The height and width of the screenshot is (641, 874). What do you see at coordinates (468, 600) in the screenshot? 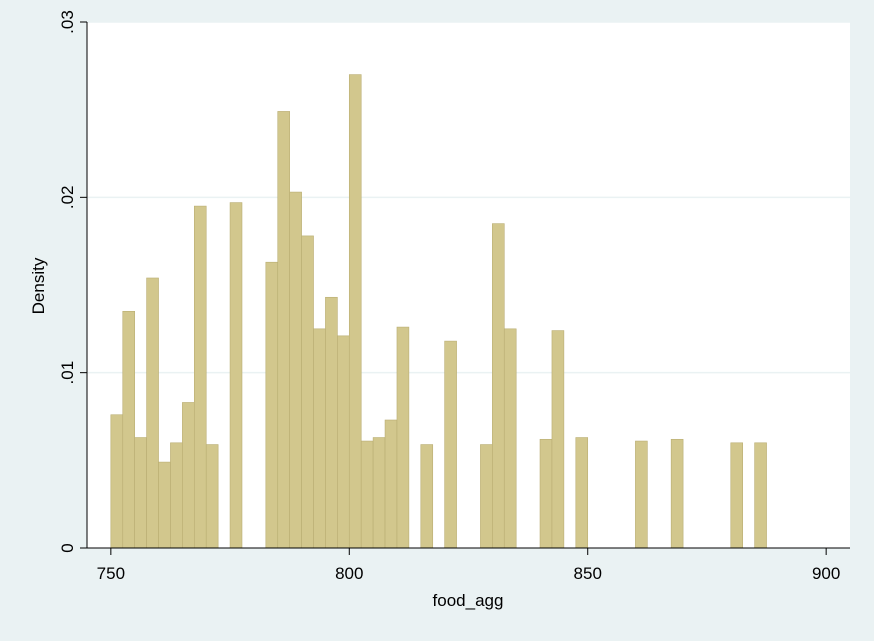
I see `x-axis-title: food_agg` at bounding box center [468, 600].